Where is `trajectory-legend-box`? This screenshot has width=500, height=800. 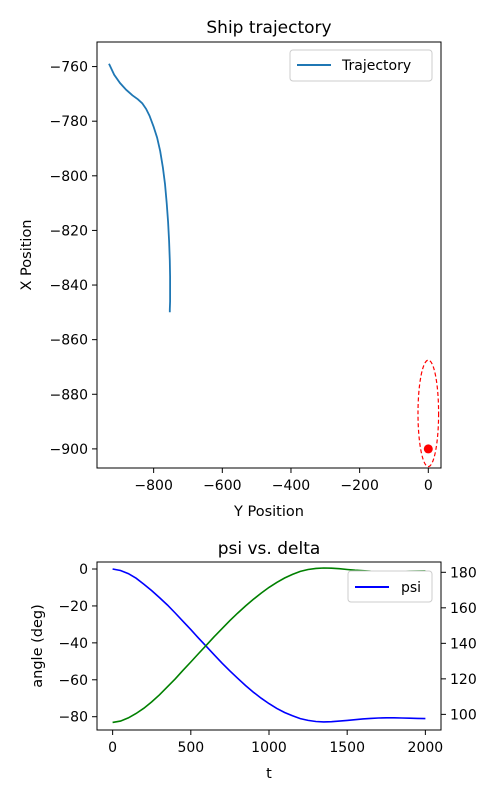
trajectory-legend-box is located at coordinates (361, 65).